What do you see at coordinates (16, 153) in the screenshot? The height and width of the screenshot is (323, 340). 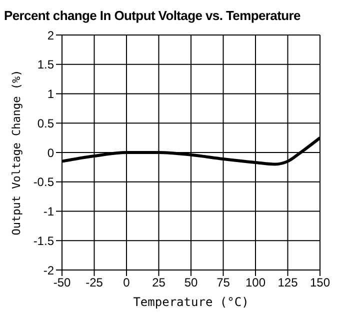 I see `y-axis-title: Output Voltage Change (%)` at bounding box center [16, 153].